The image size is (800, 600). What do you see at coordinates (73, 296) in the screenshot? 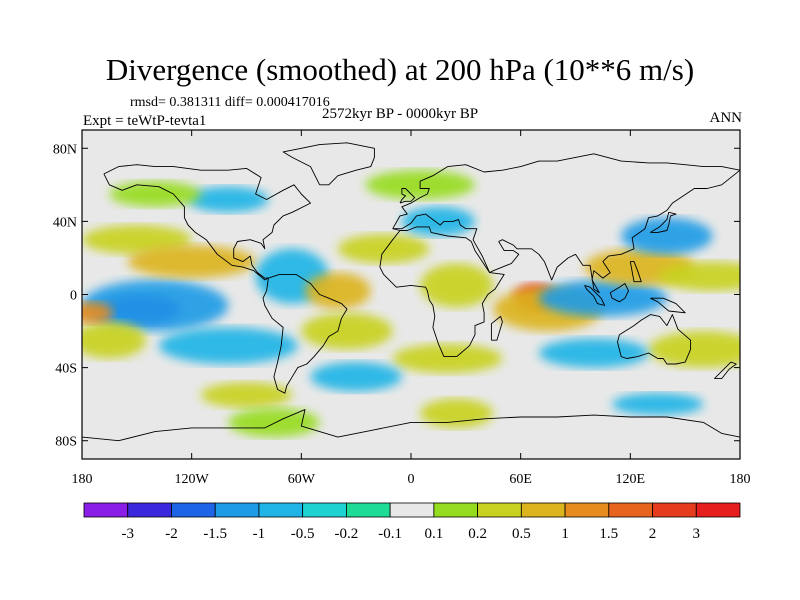
I see `lat-label: 0` at bounding box center [73, 296].